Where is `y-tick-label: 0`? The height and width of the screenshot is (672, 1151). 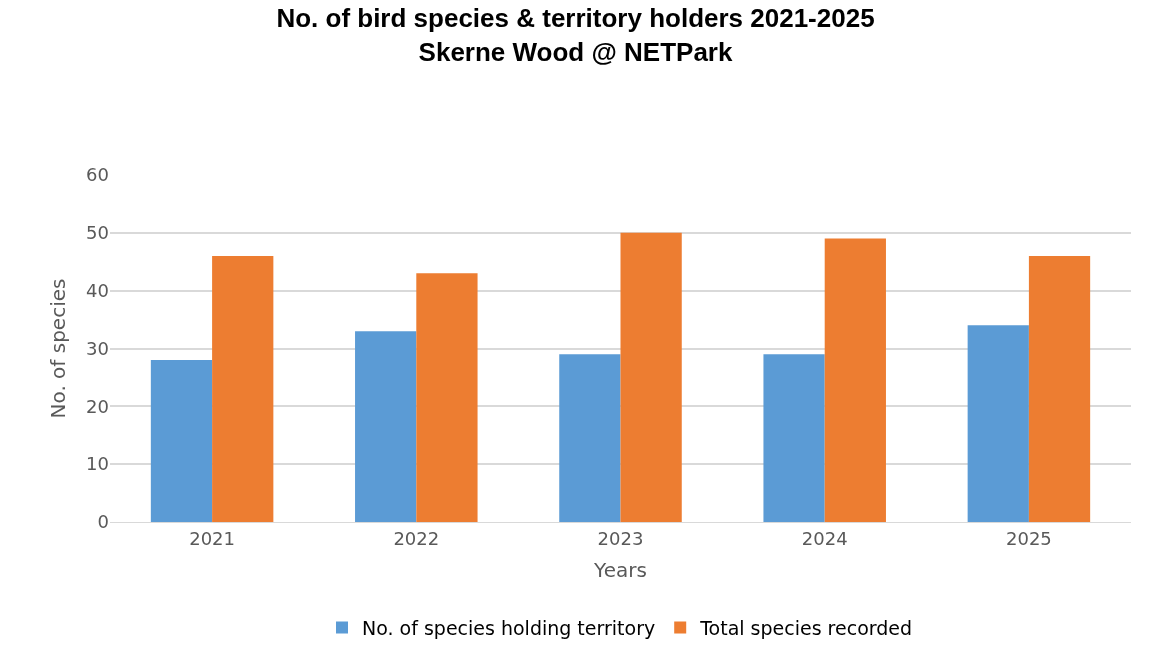
y-tick-label: 0 is located at coordinates (103, 522).